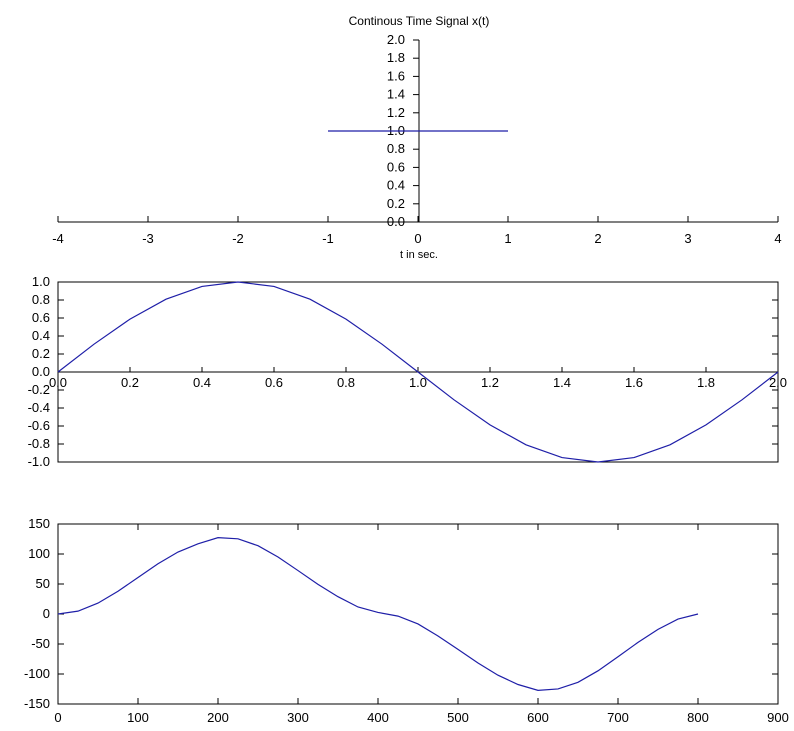 This screenshot has width=794, height=731. What do you see at coordinates (39, 523) in the screenshot?
I see `plot-3-y-tick-label: 150` at bounding box center [39, 523].